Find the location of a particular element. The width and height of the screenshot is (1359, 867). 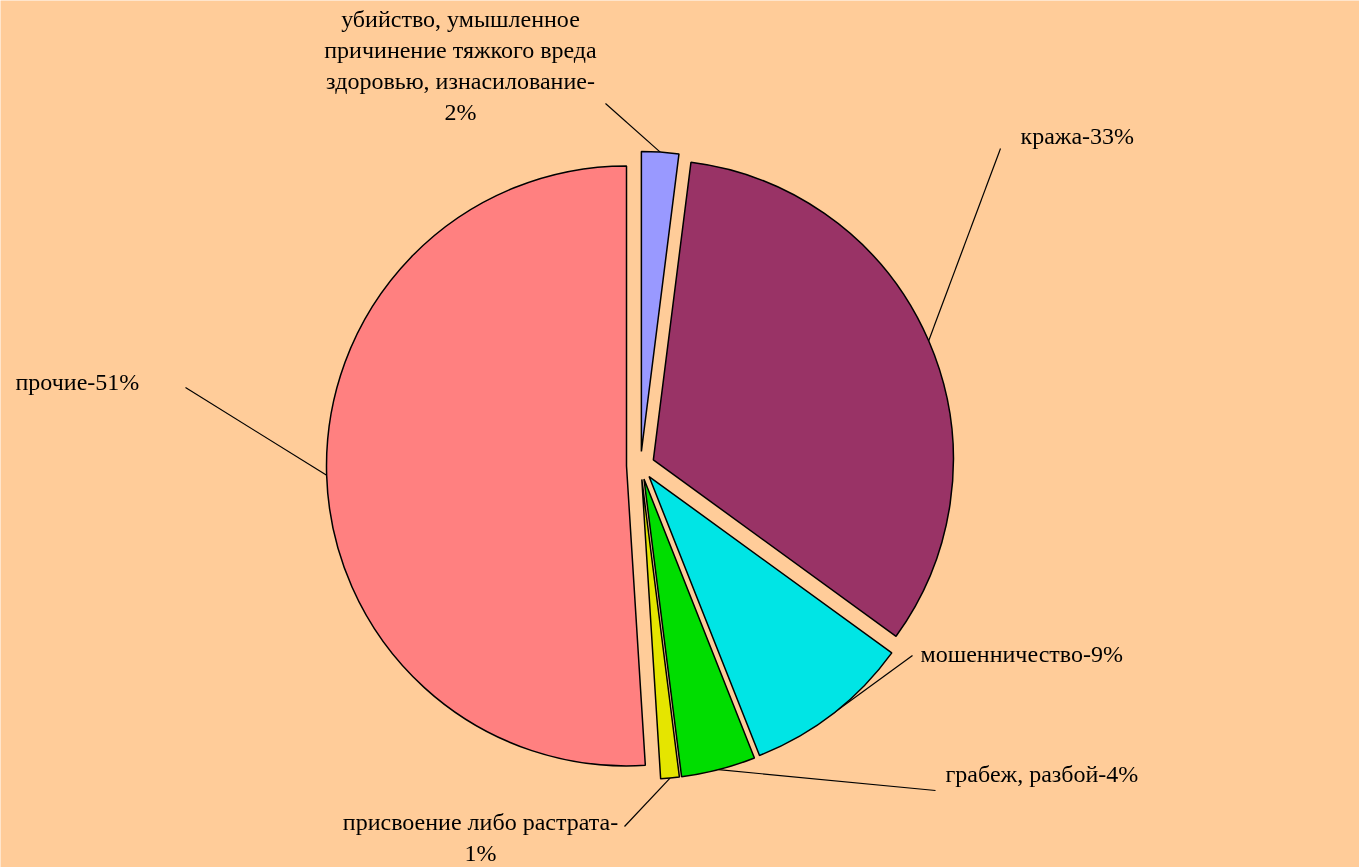

slice-label: прочие-51% is located at coordinates (77, 381).